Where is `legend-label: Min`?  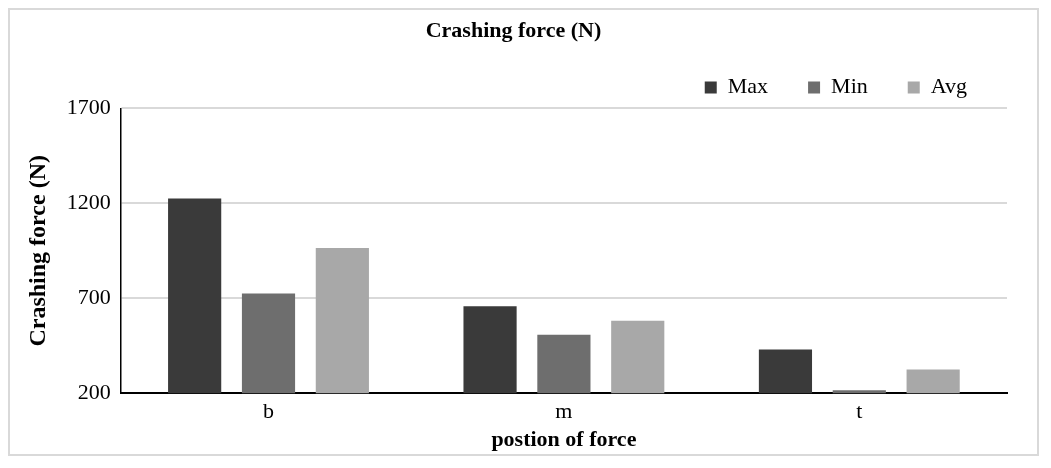
legend-label: Min is located at coordinates (849, 86).